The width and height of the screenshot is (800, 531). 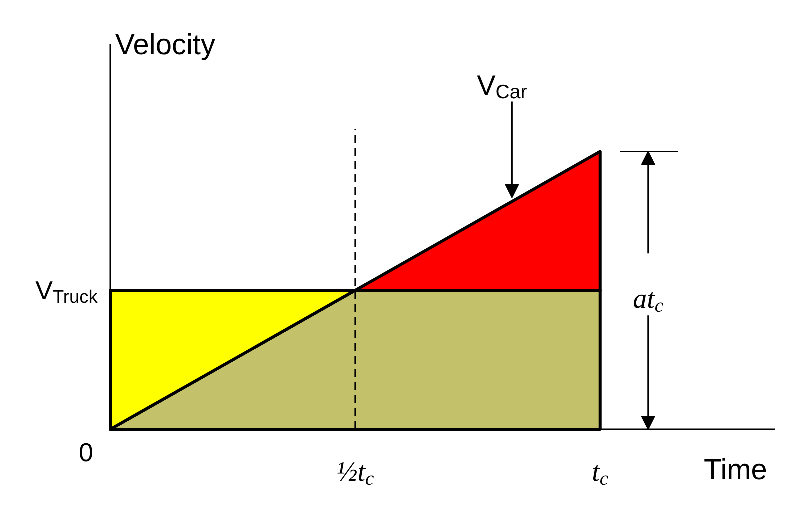 What do you see at coordinates (736, 470) in the screenshot?
I see `x-axis-title: Time` at bounding box center [736, 470].